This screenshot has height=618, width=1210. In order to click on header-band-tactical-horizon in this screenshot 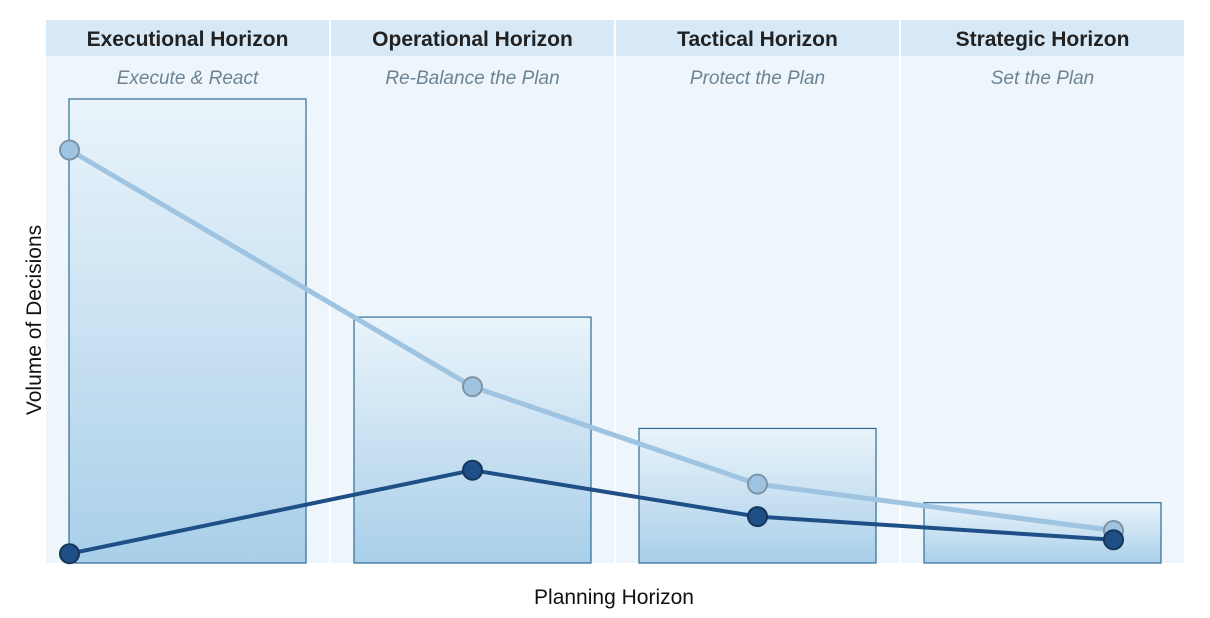, I will do `click(757, 38)`.